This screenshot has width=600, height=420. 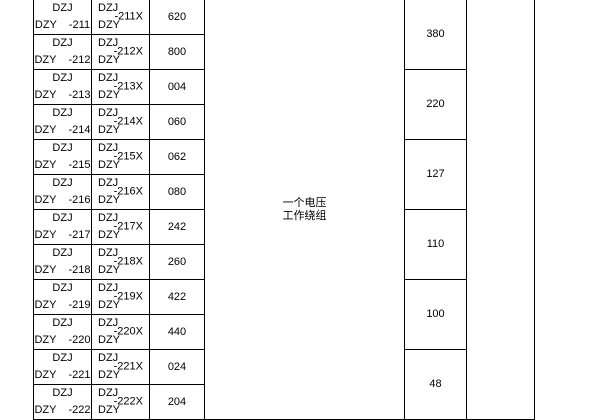 I want to click on voltage-cell: 100, so click(x=435, y=314).